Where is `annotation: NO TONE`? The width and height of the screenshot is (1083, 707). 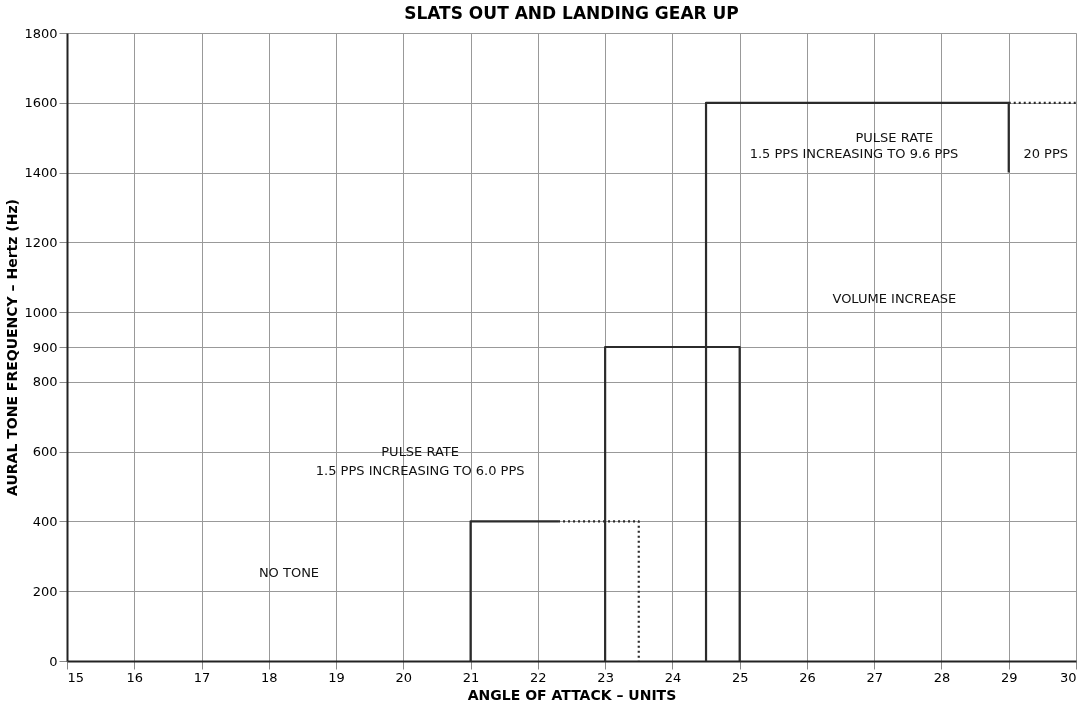
annotation: NO TONE is located at coordinates (289, 573).